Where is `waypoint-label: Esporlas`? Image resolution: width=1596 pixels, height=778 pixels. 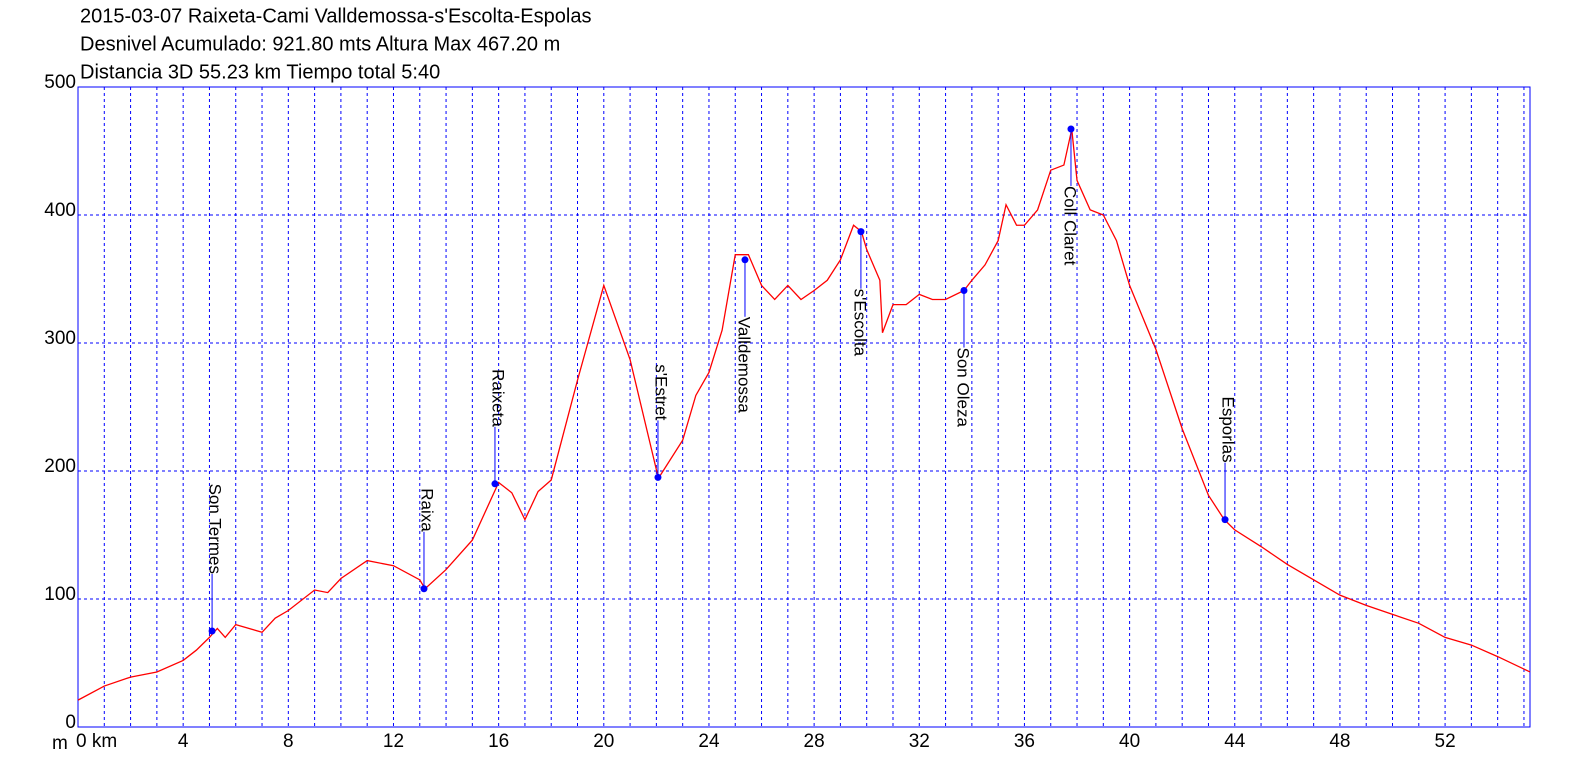
waypoint-label: Esporlas is located at coordinates (1228, 429).